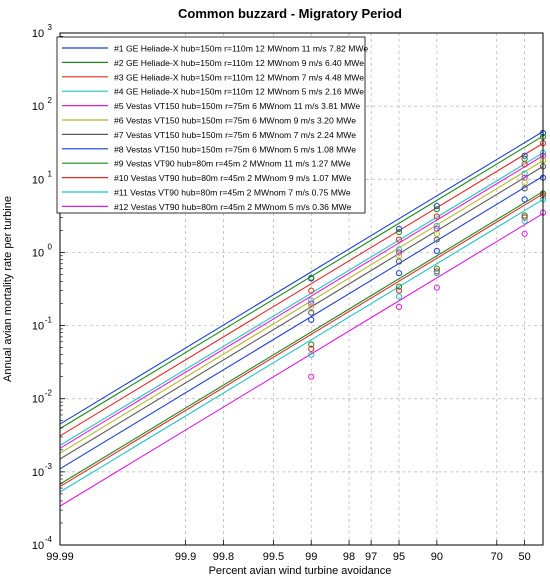 This screenshot has width=550, height=585. Describe the element at coordinates (223, 557) in the screenshot. I see `x-tick-label: 99.8` at that location.